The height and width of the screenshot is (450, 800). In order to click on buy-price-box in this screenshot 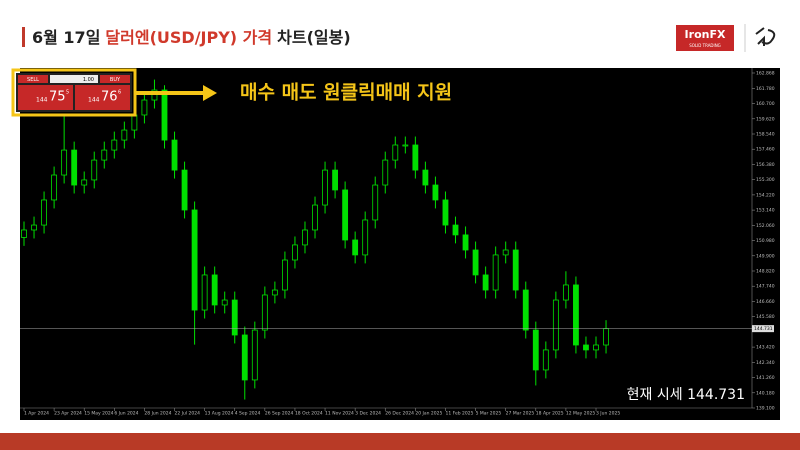, I will do `click(102, 97)`.